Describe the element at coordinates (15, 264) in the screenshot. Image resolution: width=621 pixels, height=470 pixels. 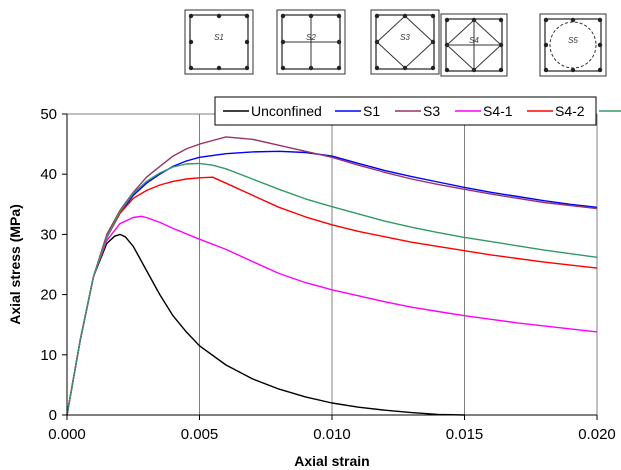
I see `y-axis-title: Axial stress (MPa)` at that location.